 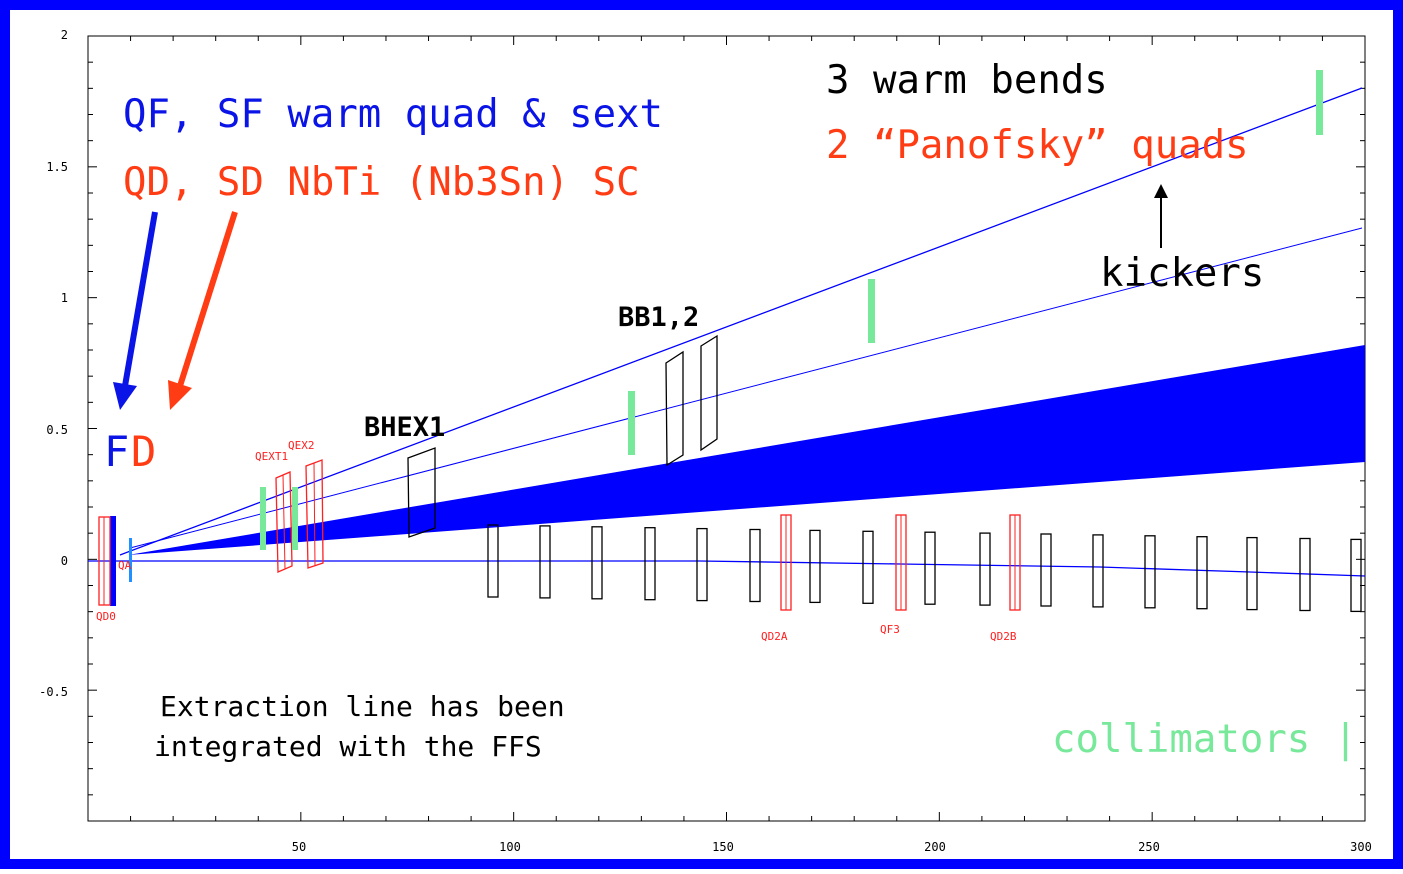 I want to click on x-tick-label: 200, so click(x=935, y=847).